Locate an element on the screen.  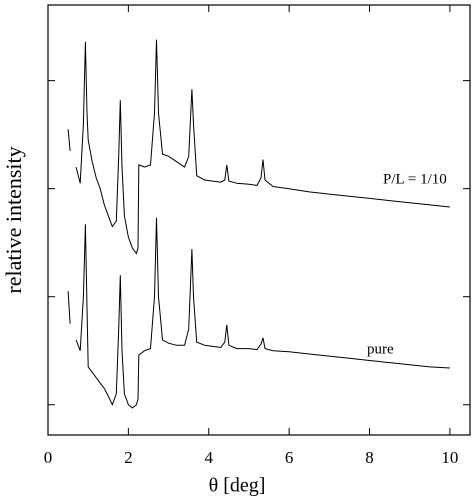
series-label: P/L = 1/10 is located at coordinates (415, 179).